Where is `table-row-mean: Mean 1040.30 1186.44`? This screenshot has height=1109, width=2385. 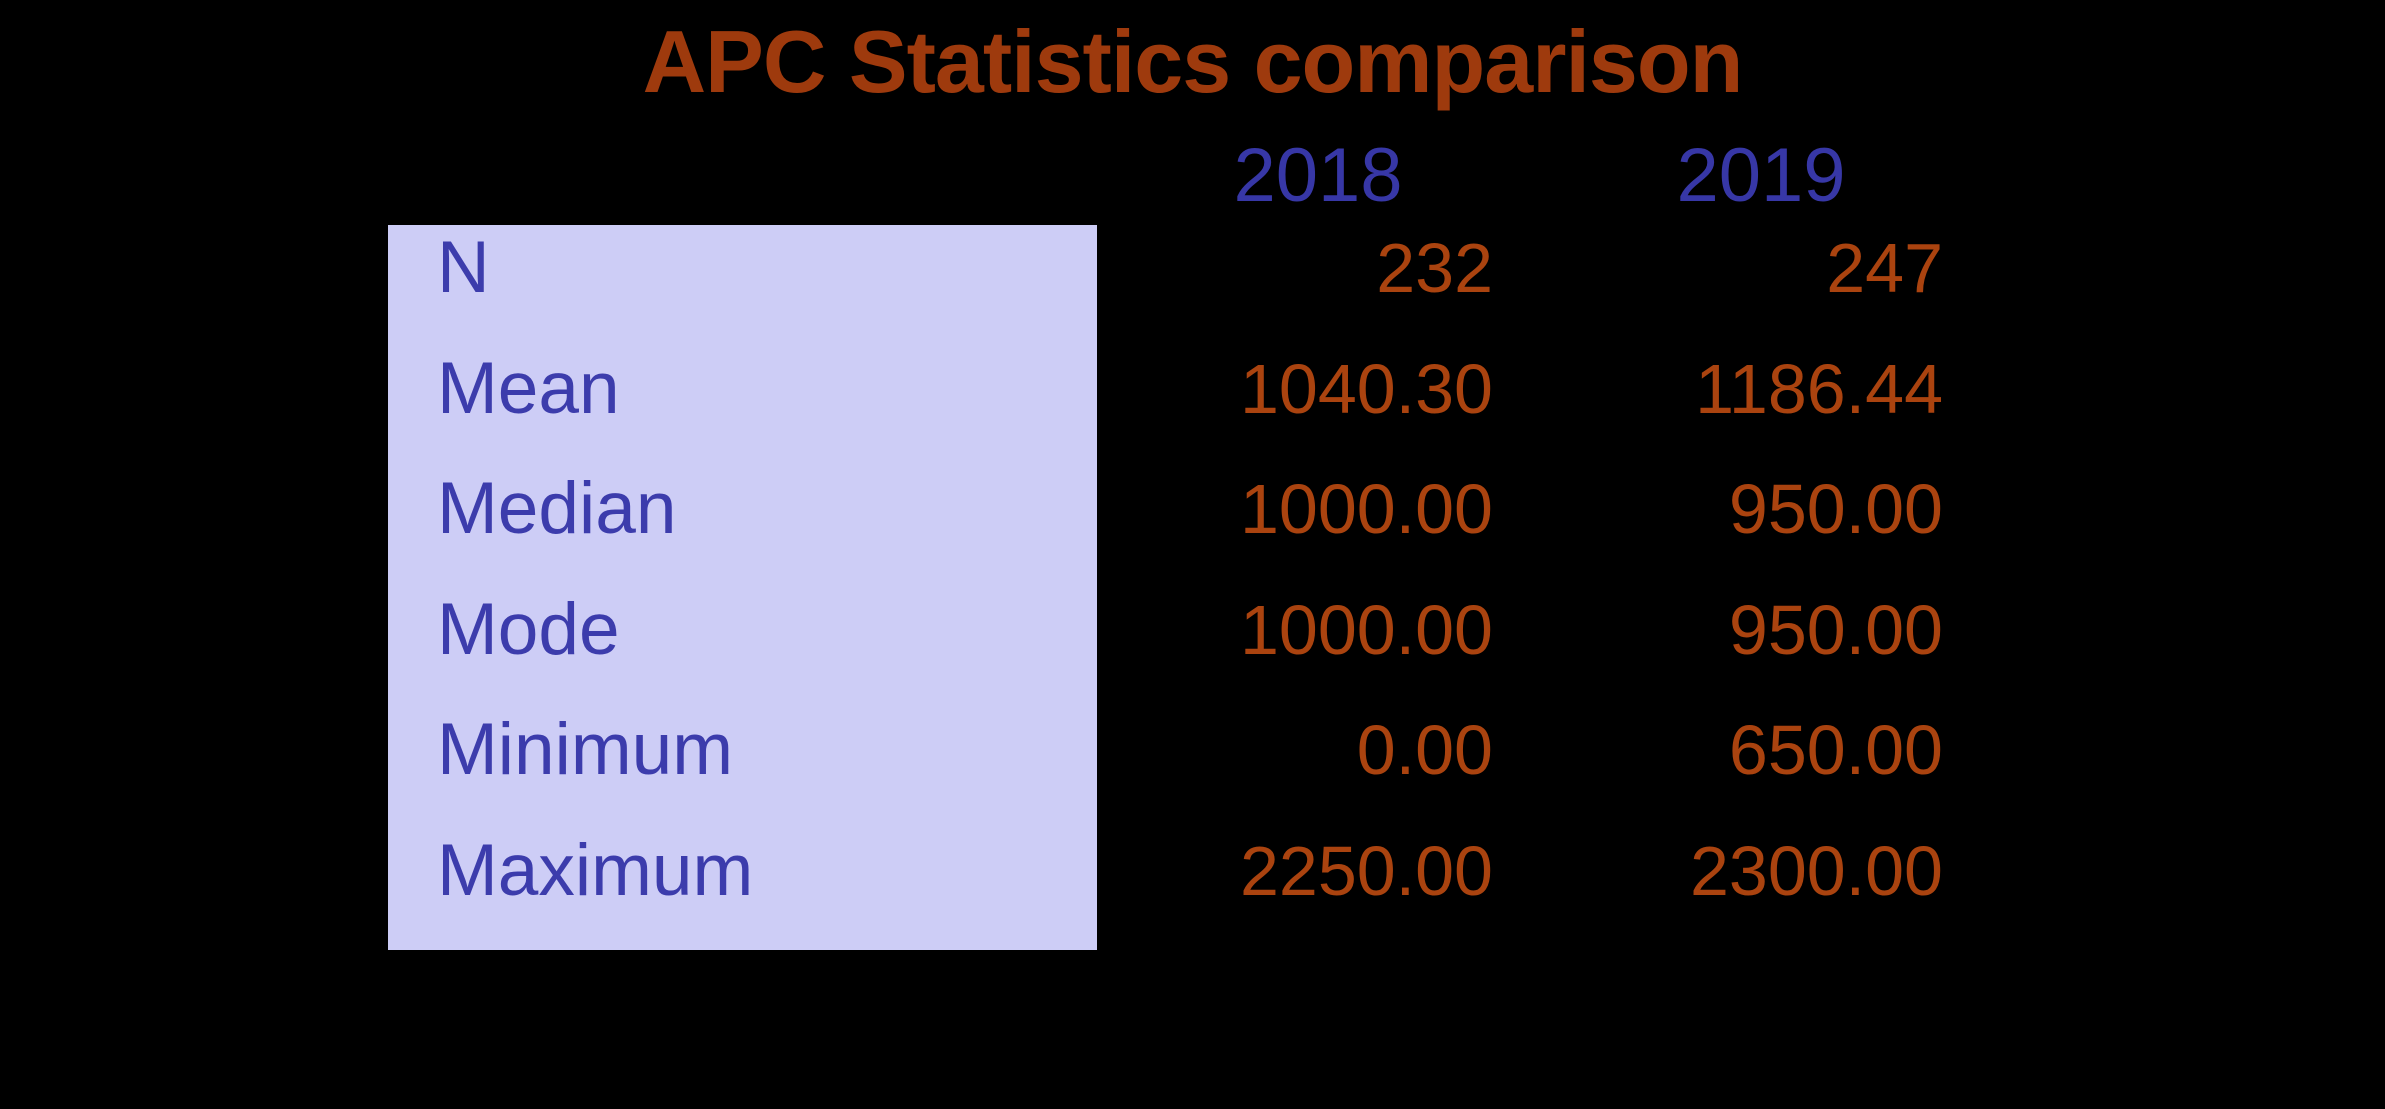
table-row-mean: Mean 1040.30 1186.44 is located at coordinates (1192, 389).